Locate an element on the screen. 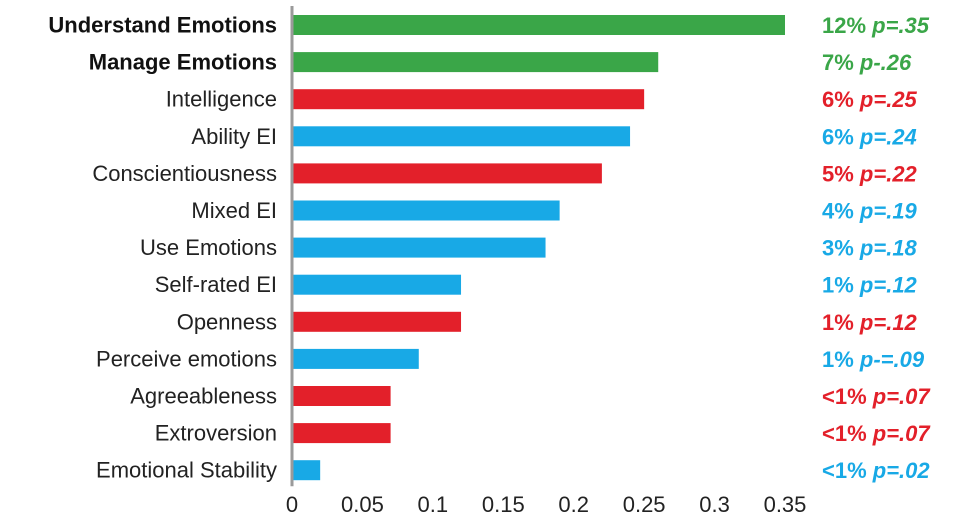 This screenshot has width=962, height=522. data-label: 7% p-.26 is located at coordinates (867, 62).